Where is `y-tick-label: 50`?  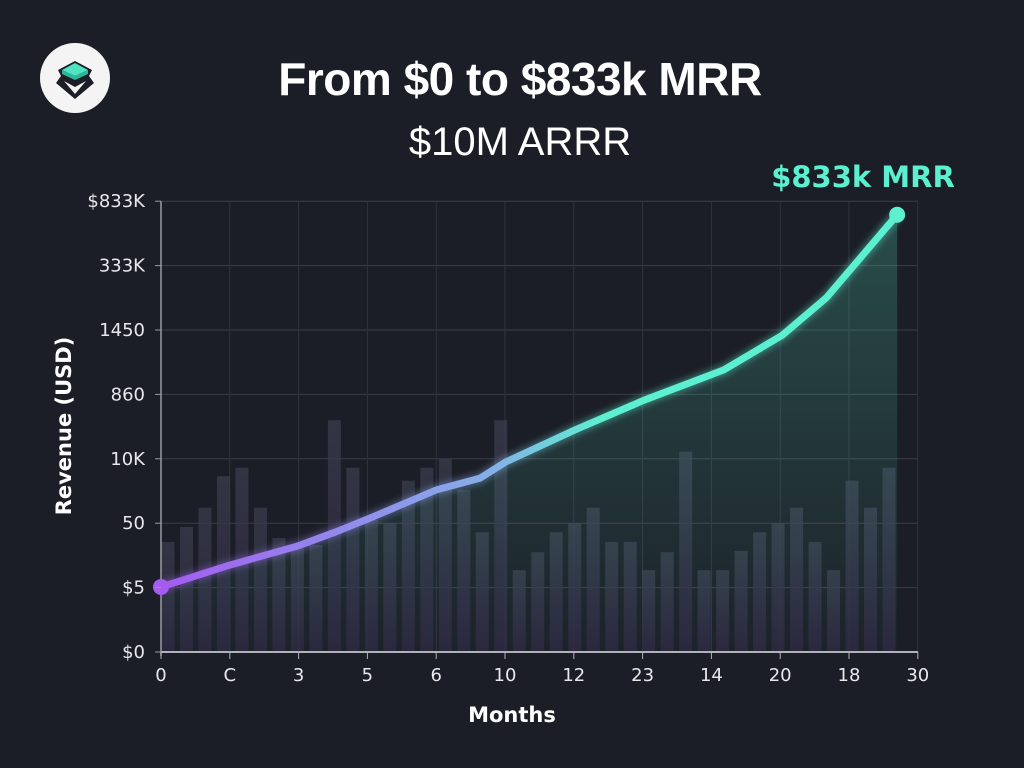 y-tick-label: 50 is located at coordinates (133, 523).